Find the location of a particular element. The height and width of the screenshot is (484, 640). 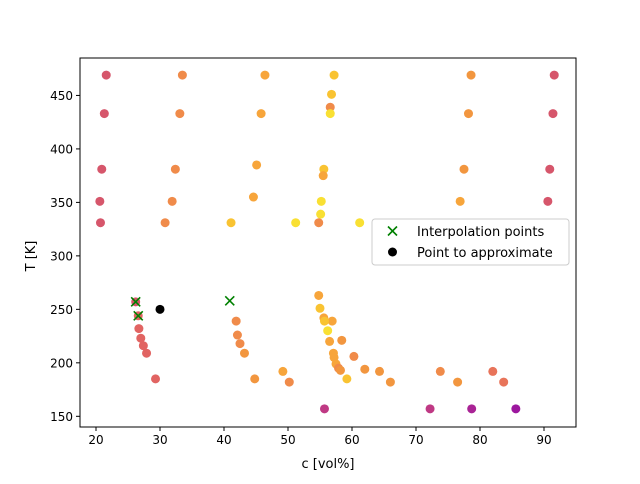

y-tick-label: 300 is located at coordinates (61, 256).